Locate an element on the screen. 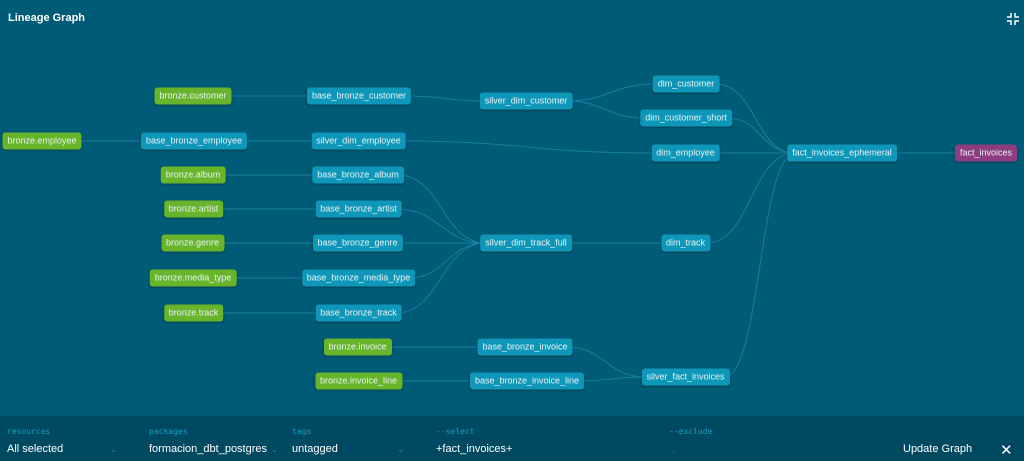 The width and height of the screenshot is (1024, 461). graph-node: fact_invoices is located at coordinates (986, 153).